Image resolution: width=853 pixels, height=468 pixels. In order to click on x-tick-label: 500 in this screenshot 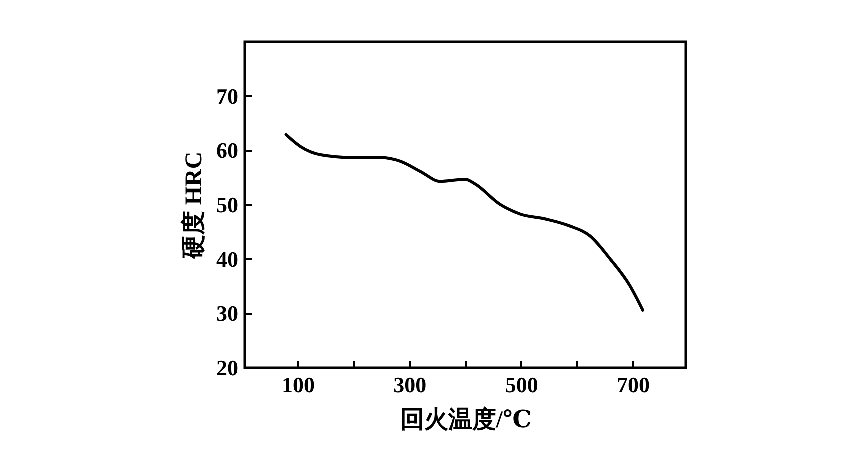, I will do `click(521, 385)`.